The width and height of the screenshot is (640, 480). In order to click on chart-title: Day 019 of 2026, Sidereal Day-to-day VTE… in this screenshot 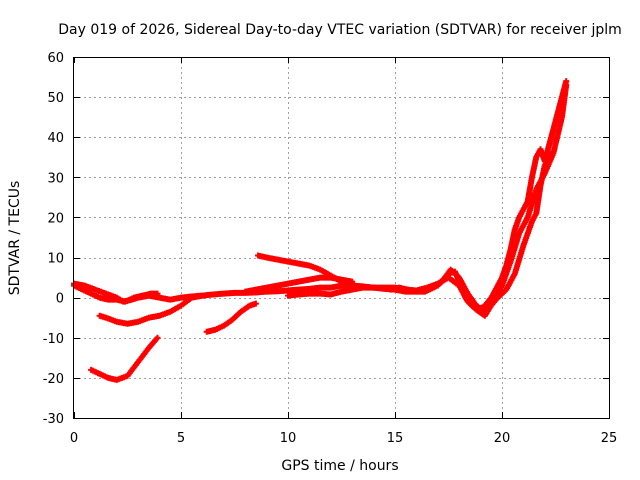, I will do `click(340, 30)`.